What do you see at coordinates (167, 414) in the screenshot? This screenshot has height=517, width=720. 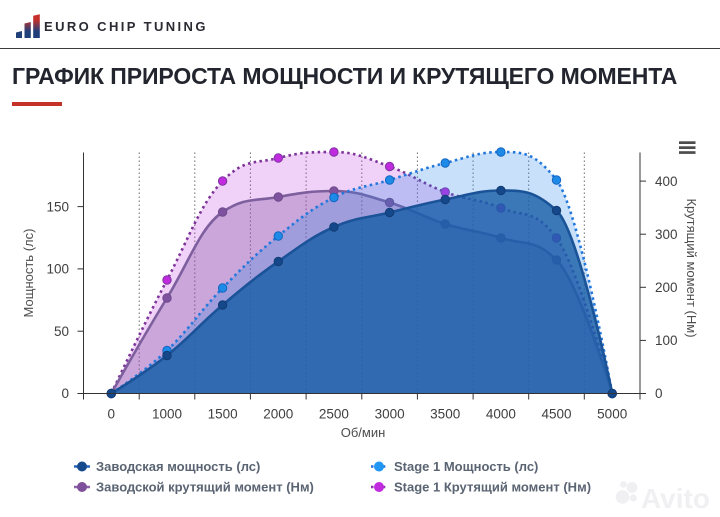 I see `svg-text: 1000` at bounding box center [167, 414].